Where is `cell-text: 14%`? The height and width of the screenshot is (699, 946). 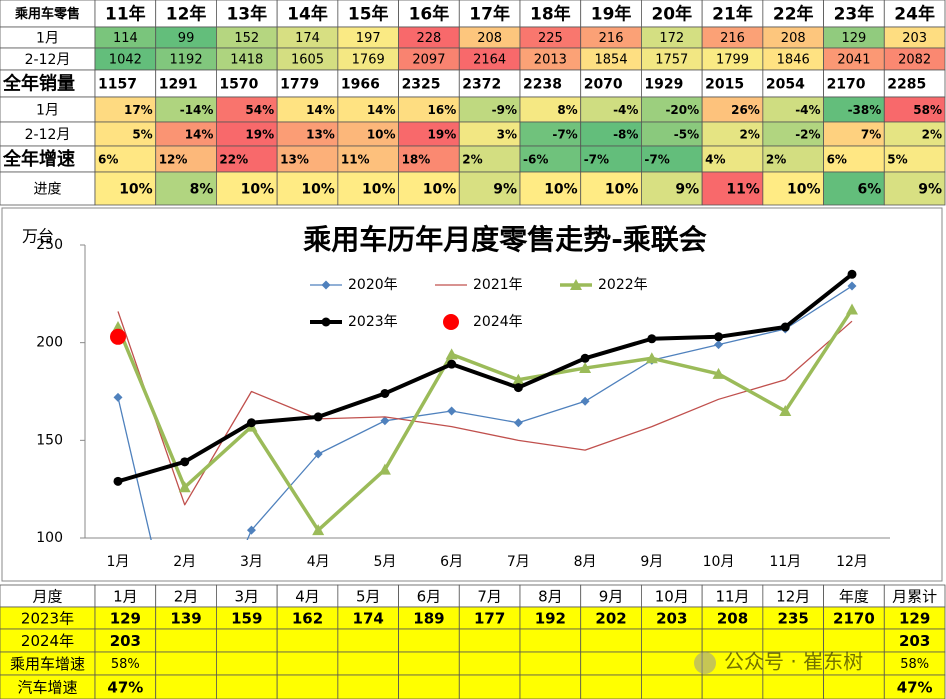
cell-text: 14% is located at coordinates (381, 110).